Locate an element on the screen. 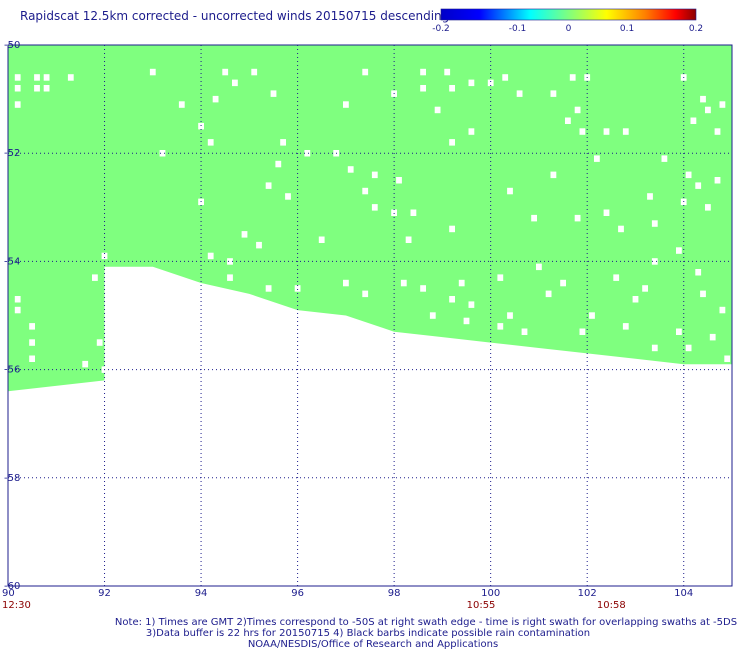  x-tick-label: 100 is located at coordinates (490, 593).